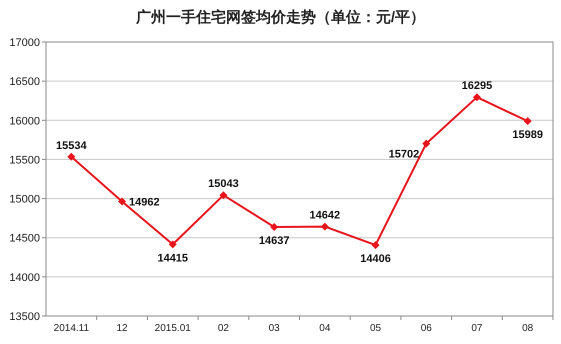 The width and height of the screenshot is (561, 344). Describe the element at coordinates (173, 328) in the screenshot. I see `x-tick-label: 2015.01` at that location.